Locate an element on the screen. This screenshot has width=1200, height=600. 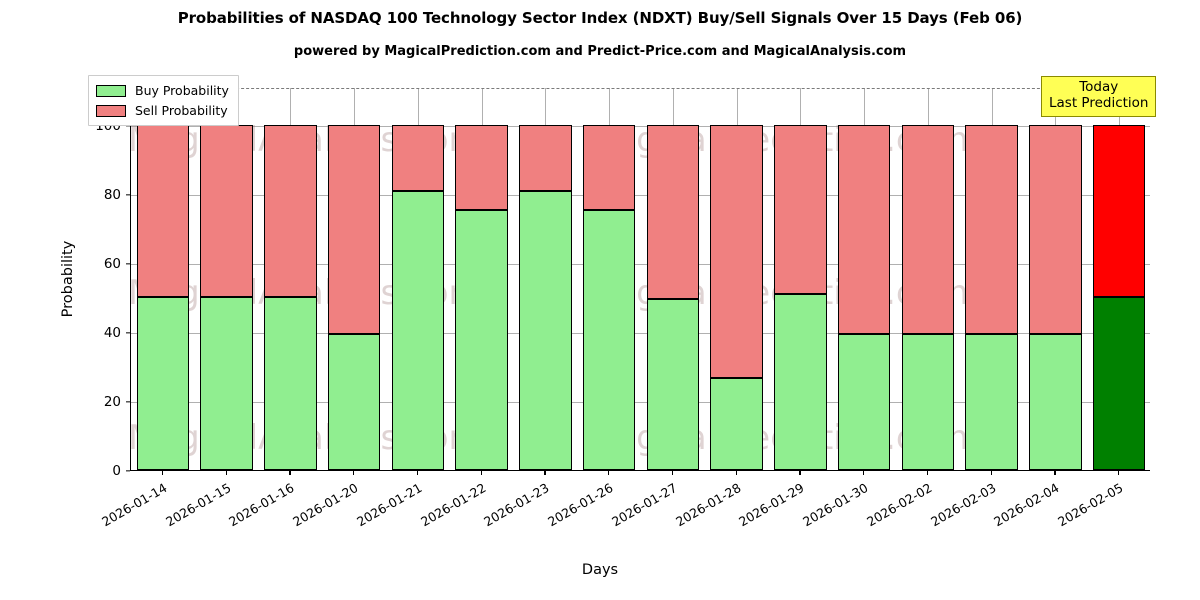
today-annotation-line1: Today is located at coordinates (1099, 87).